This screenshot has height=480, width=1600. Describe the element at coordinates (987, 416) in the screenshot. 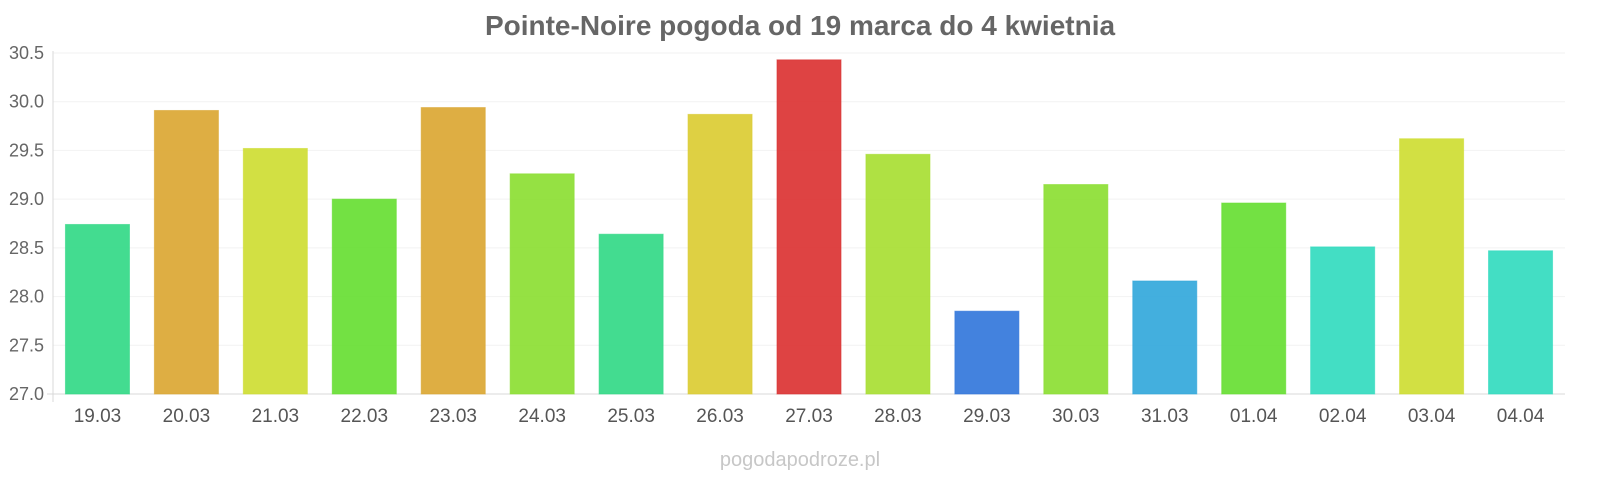

I see `x-tick-label: 29.03` at that location.